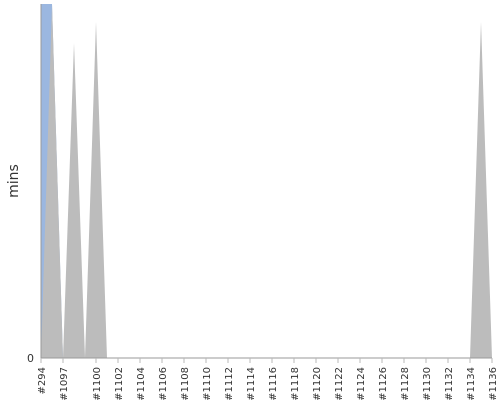 The image size is (500, 404). Describe the element at coordinates (251, 383) in the screenshot. I see `x-tick-label: #1114` at that location.